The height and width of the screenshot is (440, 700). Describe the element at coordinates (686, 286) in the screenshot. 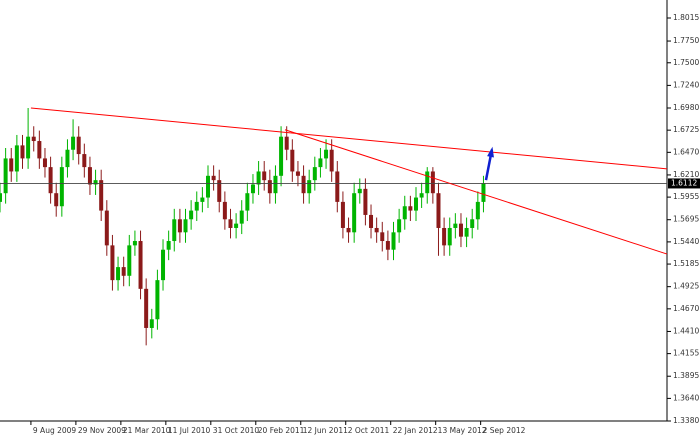

I see `y-tick-label: 1.4925` at that location.